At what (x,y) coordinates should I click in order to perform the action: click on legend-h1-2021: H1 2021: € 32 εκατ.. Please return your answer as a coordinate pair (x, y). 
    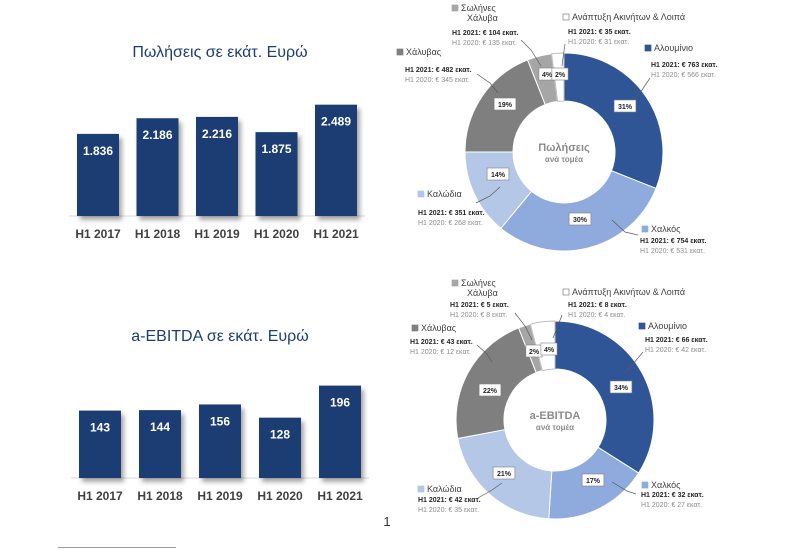
    Looking at the image, I should click on (672, 495).